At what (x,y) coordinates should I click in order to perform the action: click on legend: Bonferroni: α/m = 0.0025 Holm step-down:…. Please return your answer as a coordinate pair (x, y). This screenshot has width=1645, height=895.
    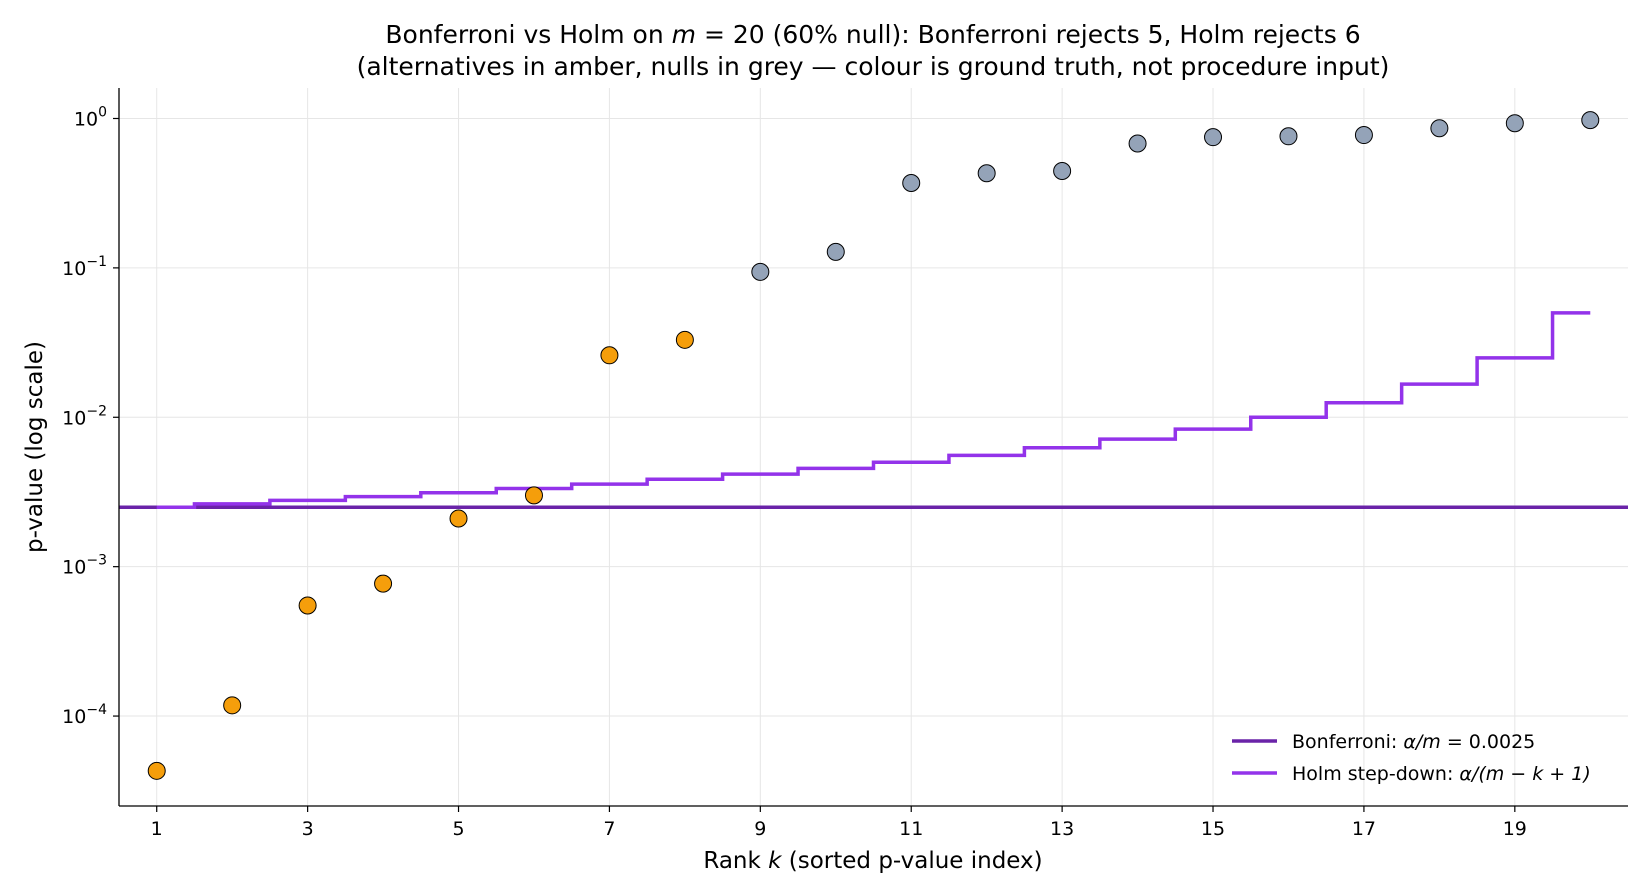
    Looking at the image, I should click on (1411, 758).